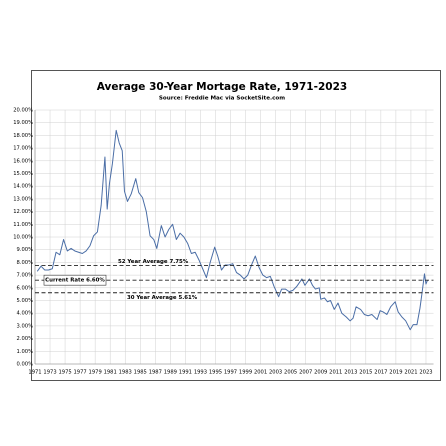 Image resolution: width=446 pixels, height=446 pixels. I want to click on y-tick-label: 17.00%, so click(23, 149).